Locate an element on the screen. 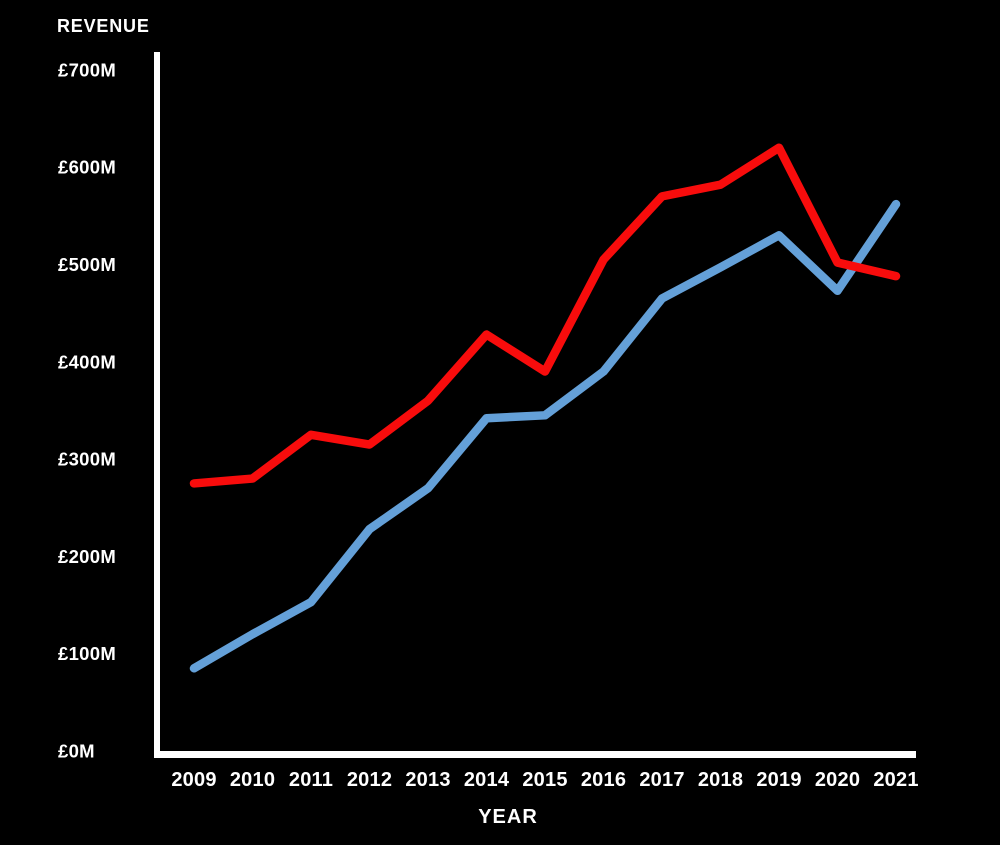  y-tick-label: £400M is located at coordinates (87, 361).